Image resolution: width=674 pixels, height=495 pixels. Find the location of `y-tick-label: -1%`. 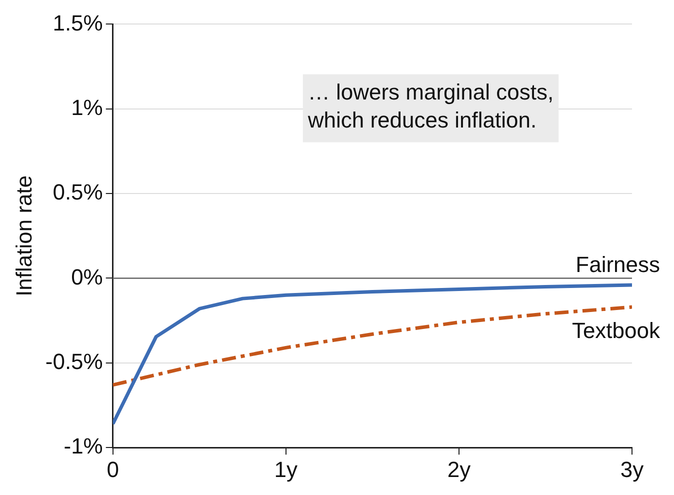

y-tick-label: -1% is located at coordinates (83, 446).